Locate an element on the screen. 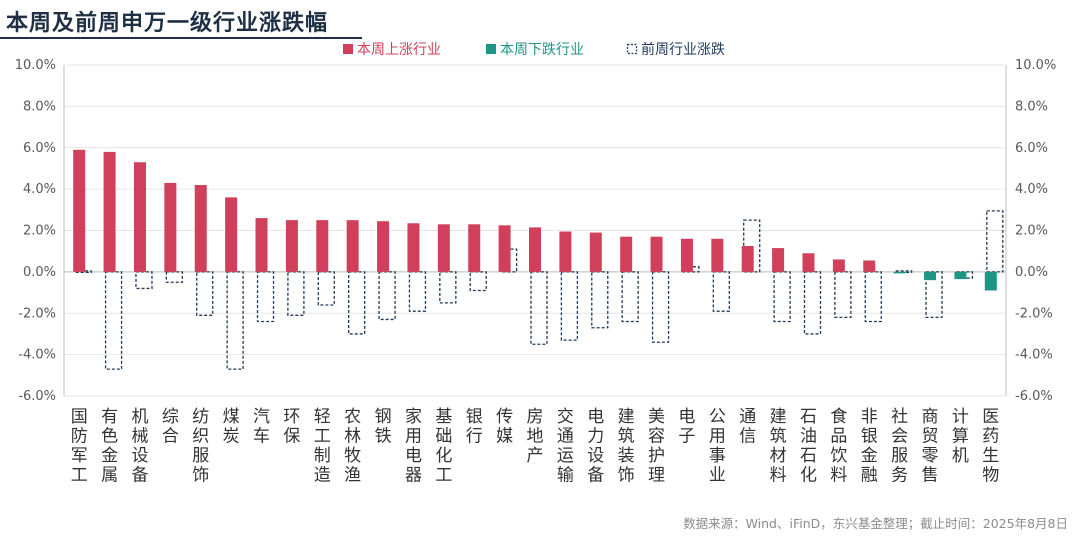 This screenshot has height=540, width=1080. y-tick-label-right: 2.0% is located at coordinates (1031, 231).